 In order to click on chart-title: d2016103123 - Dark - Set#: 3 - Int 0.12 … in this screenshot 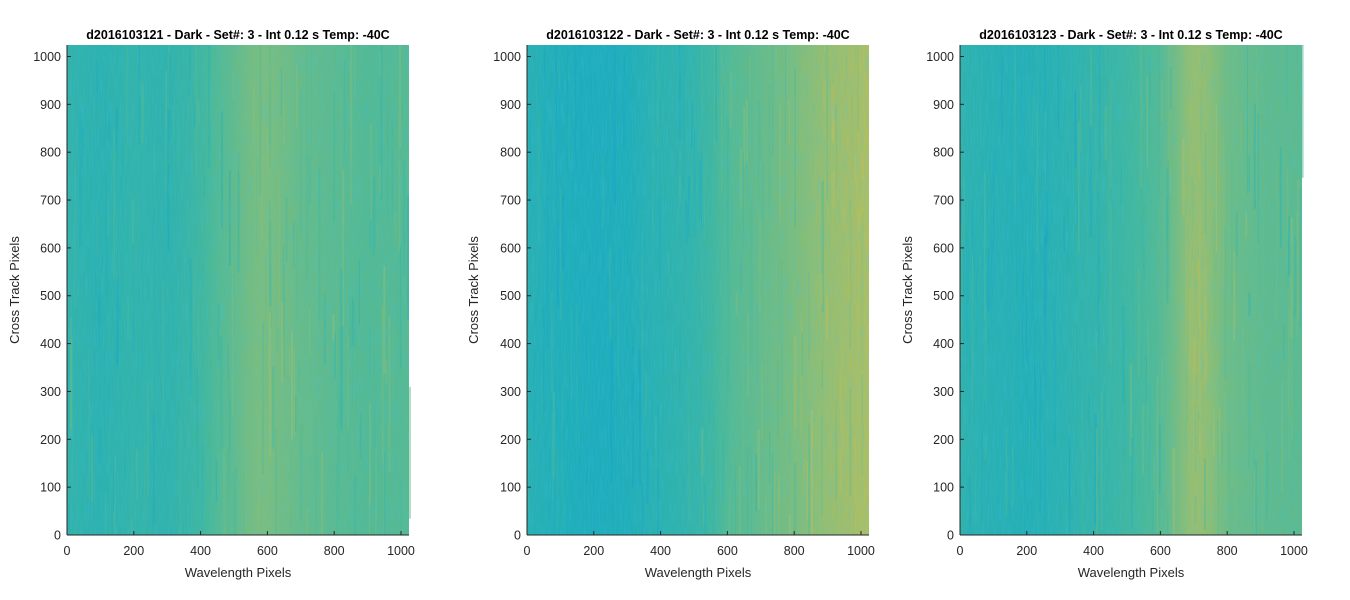, I will do `click(1130, 35)`.